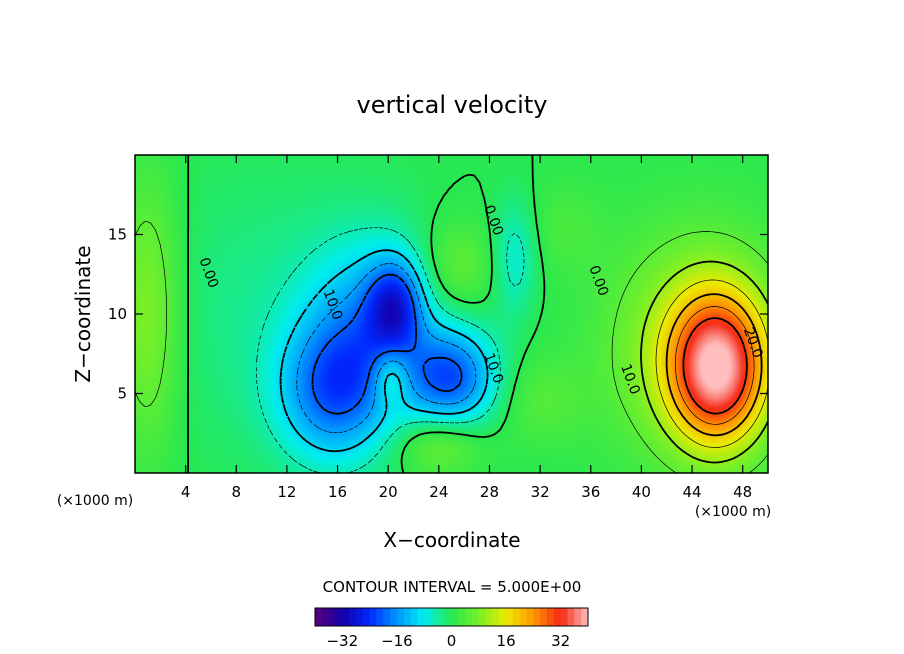  Describe the element at coordinates (337, 492) in the screenshot. I see `x-tick-label: 16` at that location.